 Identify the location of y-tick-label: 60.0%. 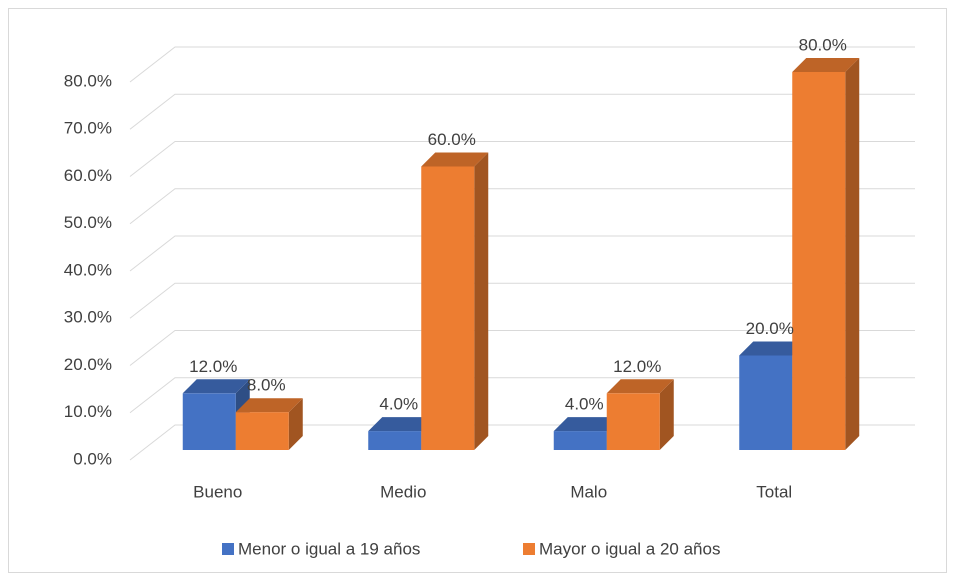
(88, 175).